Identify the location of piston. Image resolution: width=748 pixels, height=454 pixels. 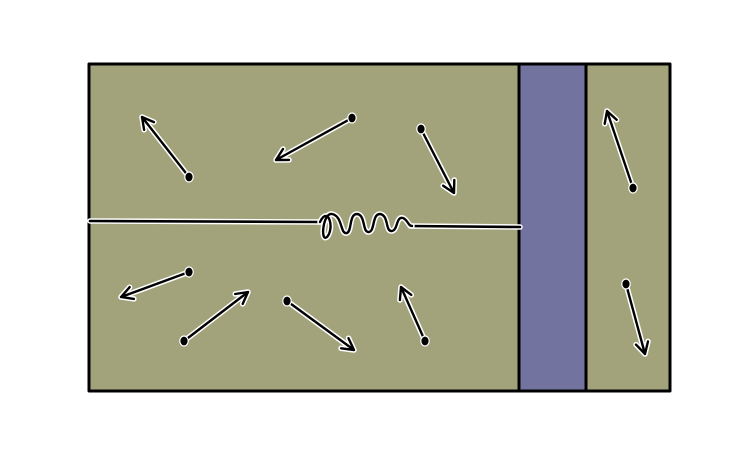
(552, 227).